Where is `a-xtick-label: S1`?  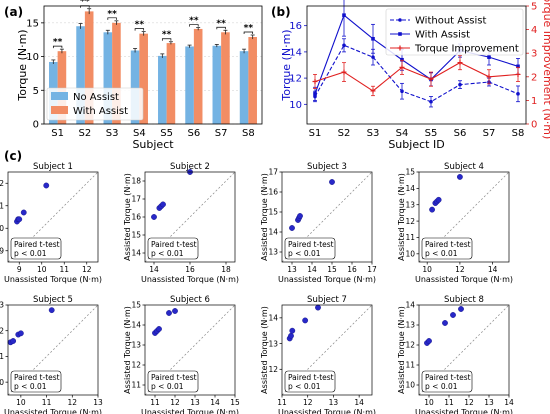 a-xtick-label: S1 is located at coordinates (57, 133).